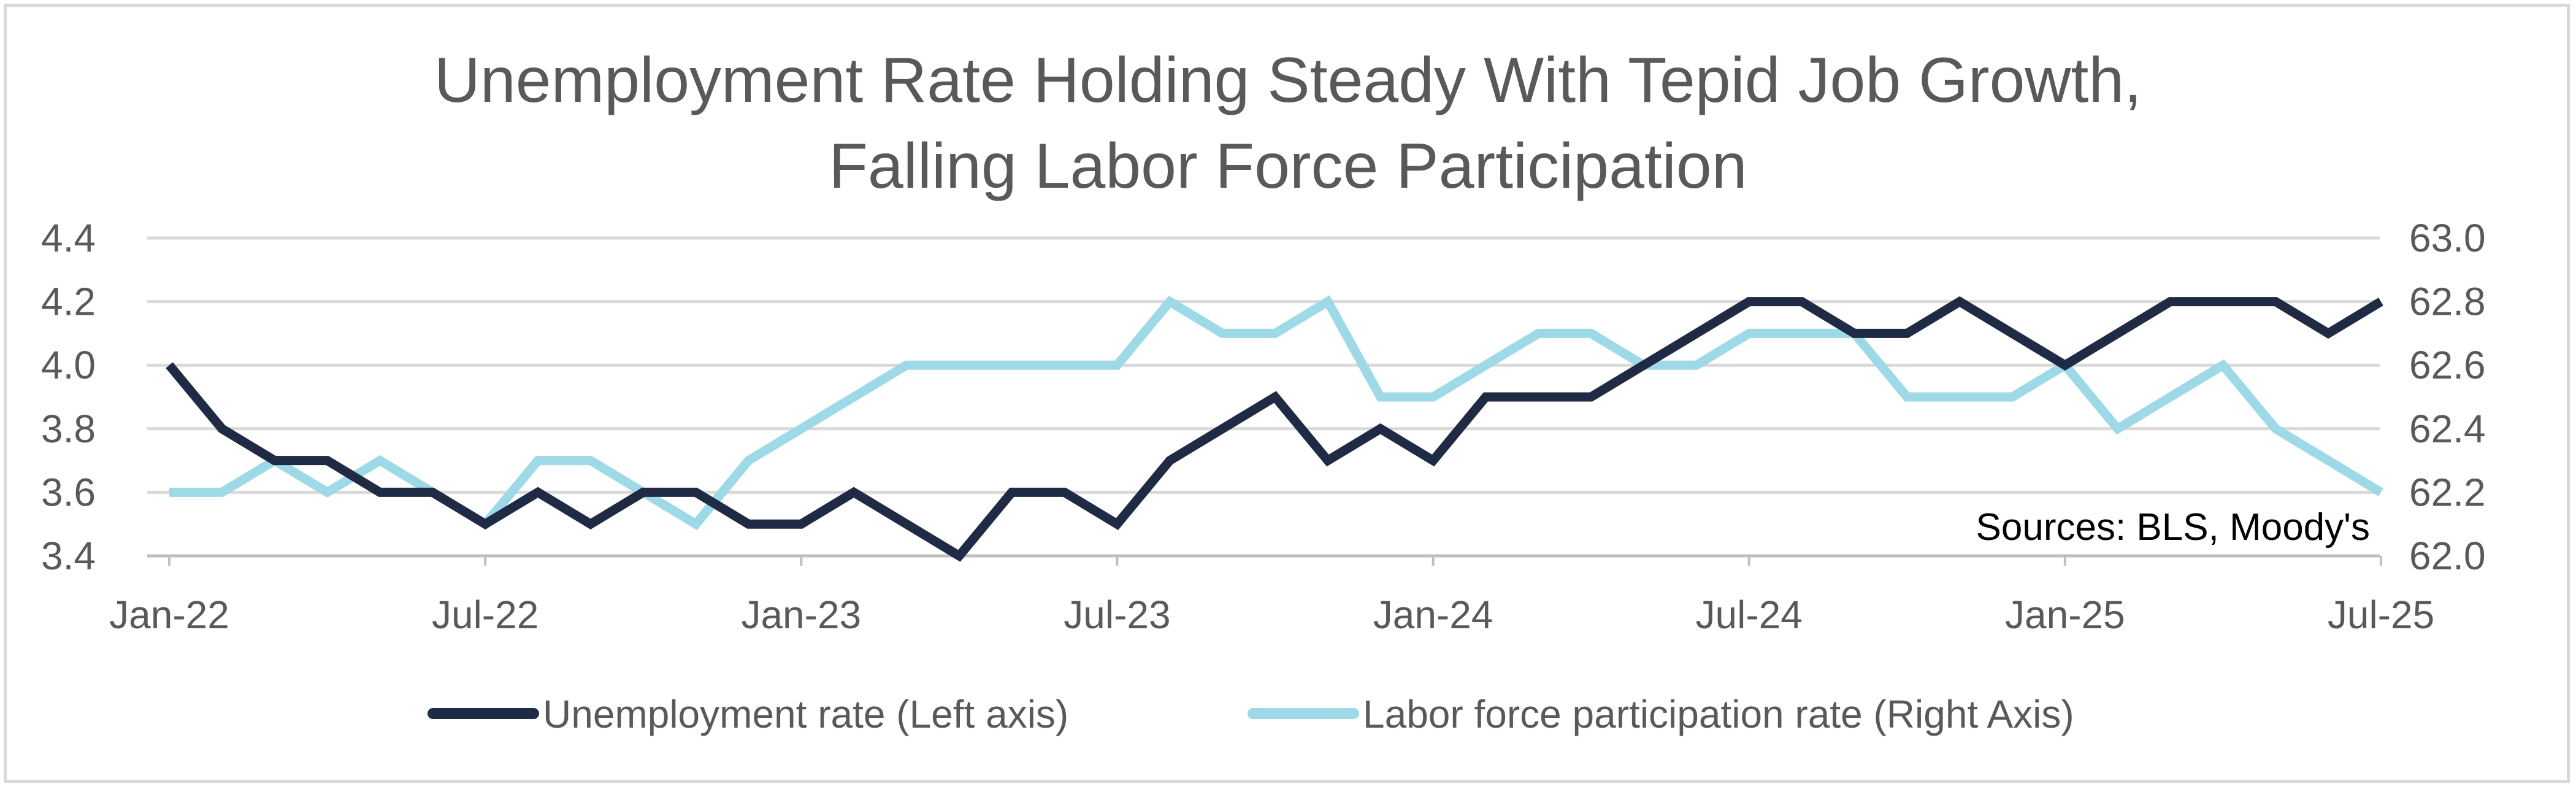  I want to click on x-tick-label: Jul-24, so click(1749, 615).